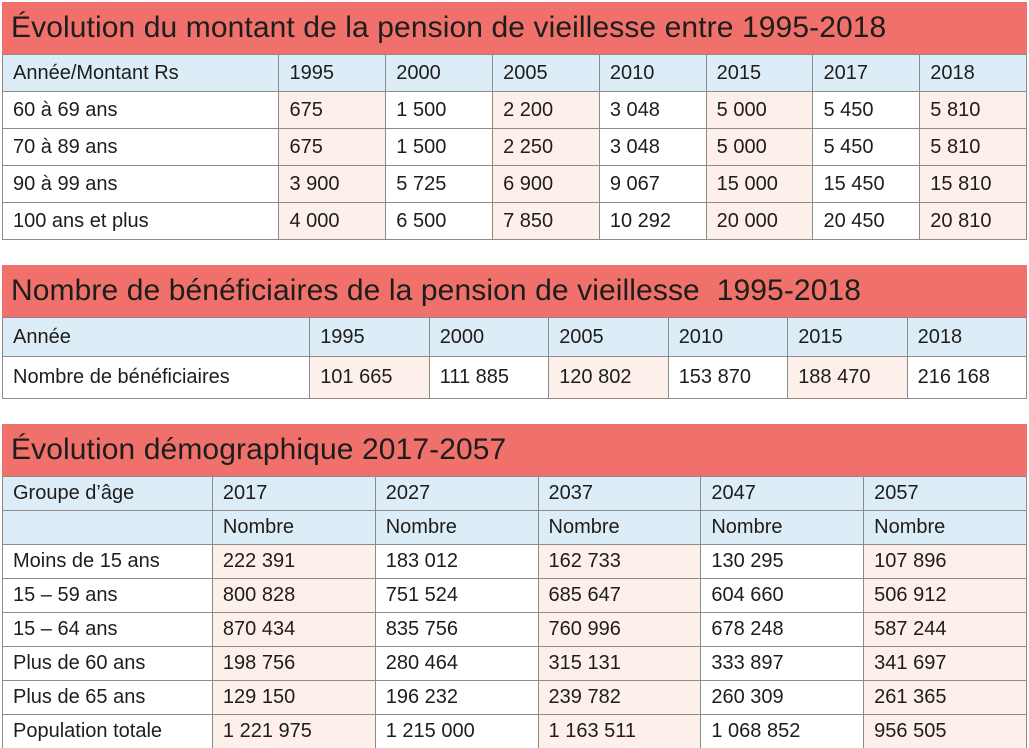  What do you see at coordinates (619, 629) in the screenshot?
I see `value-cell: 760 996` at bounding box center [619, 629].